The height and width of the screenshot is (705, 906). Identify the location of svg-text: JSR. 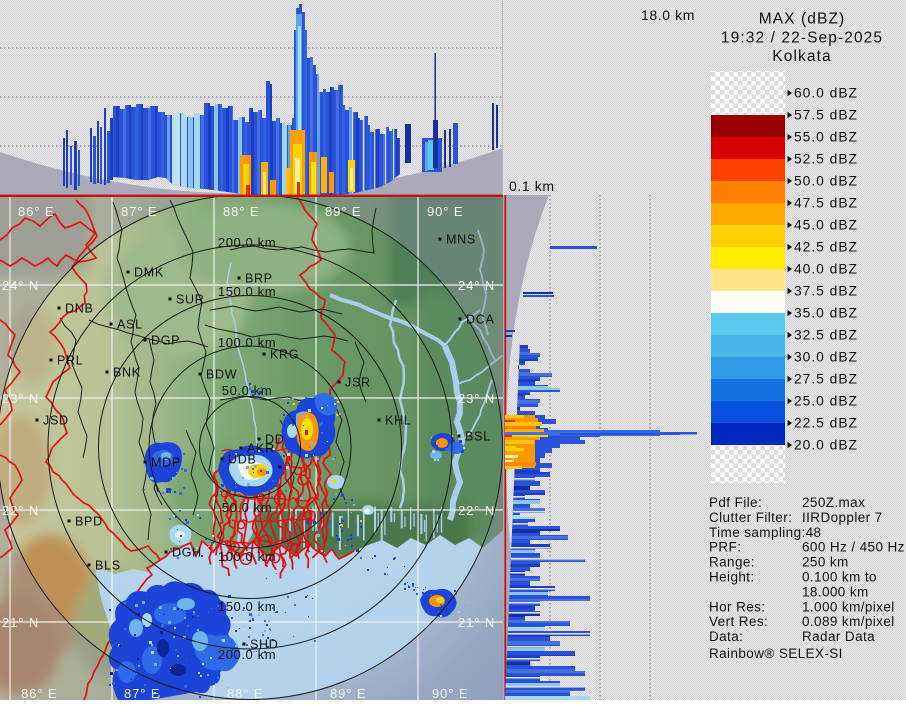
(358, 383).